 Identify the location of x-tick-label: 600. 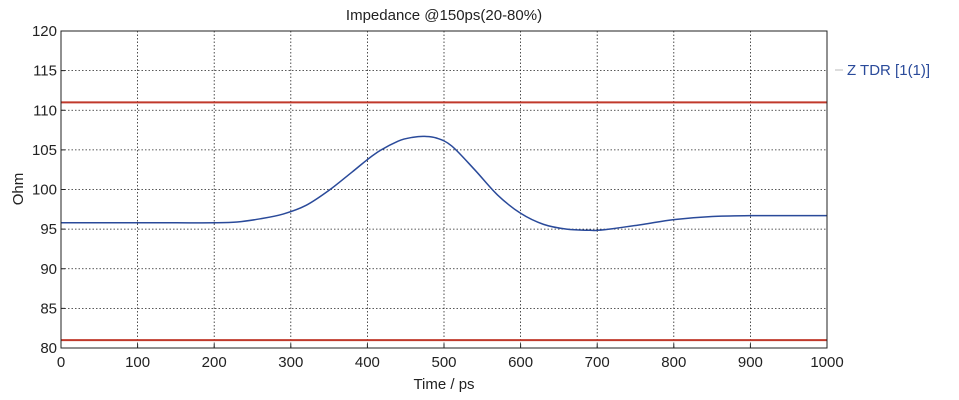
(520, 362).